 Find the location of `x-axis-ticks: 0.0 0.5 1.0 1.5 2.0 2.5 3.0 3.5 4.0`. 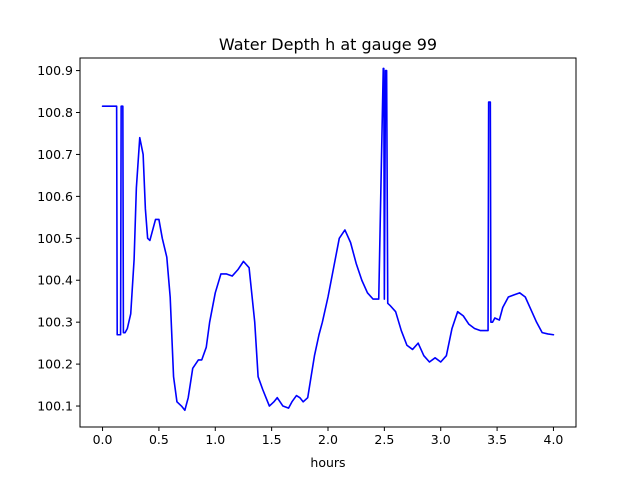

x-axis-ticks: 0.0 0.5 1.0 1.5 2.0 2.5 3.0 3.5 4.0 is located at coordinates (328, 437).